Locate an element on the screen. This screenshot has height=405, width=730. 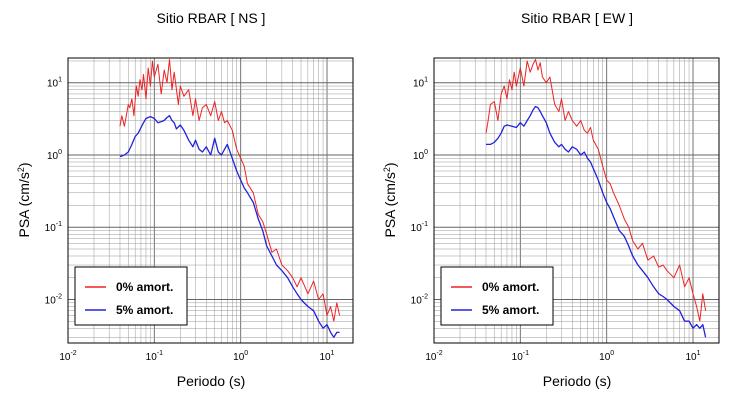
legend-label-5pct-ew: 5% amort. is located at coordinates (510, 310).